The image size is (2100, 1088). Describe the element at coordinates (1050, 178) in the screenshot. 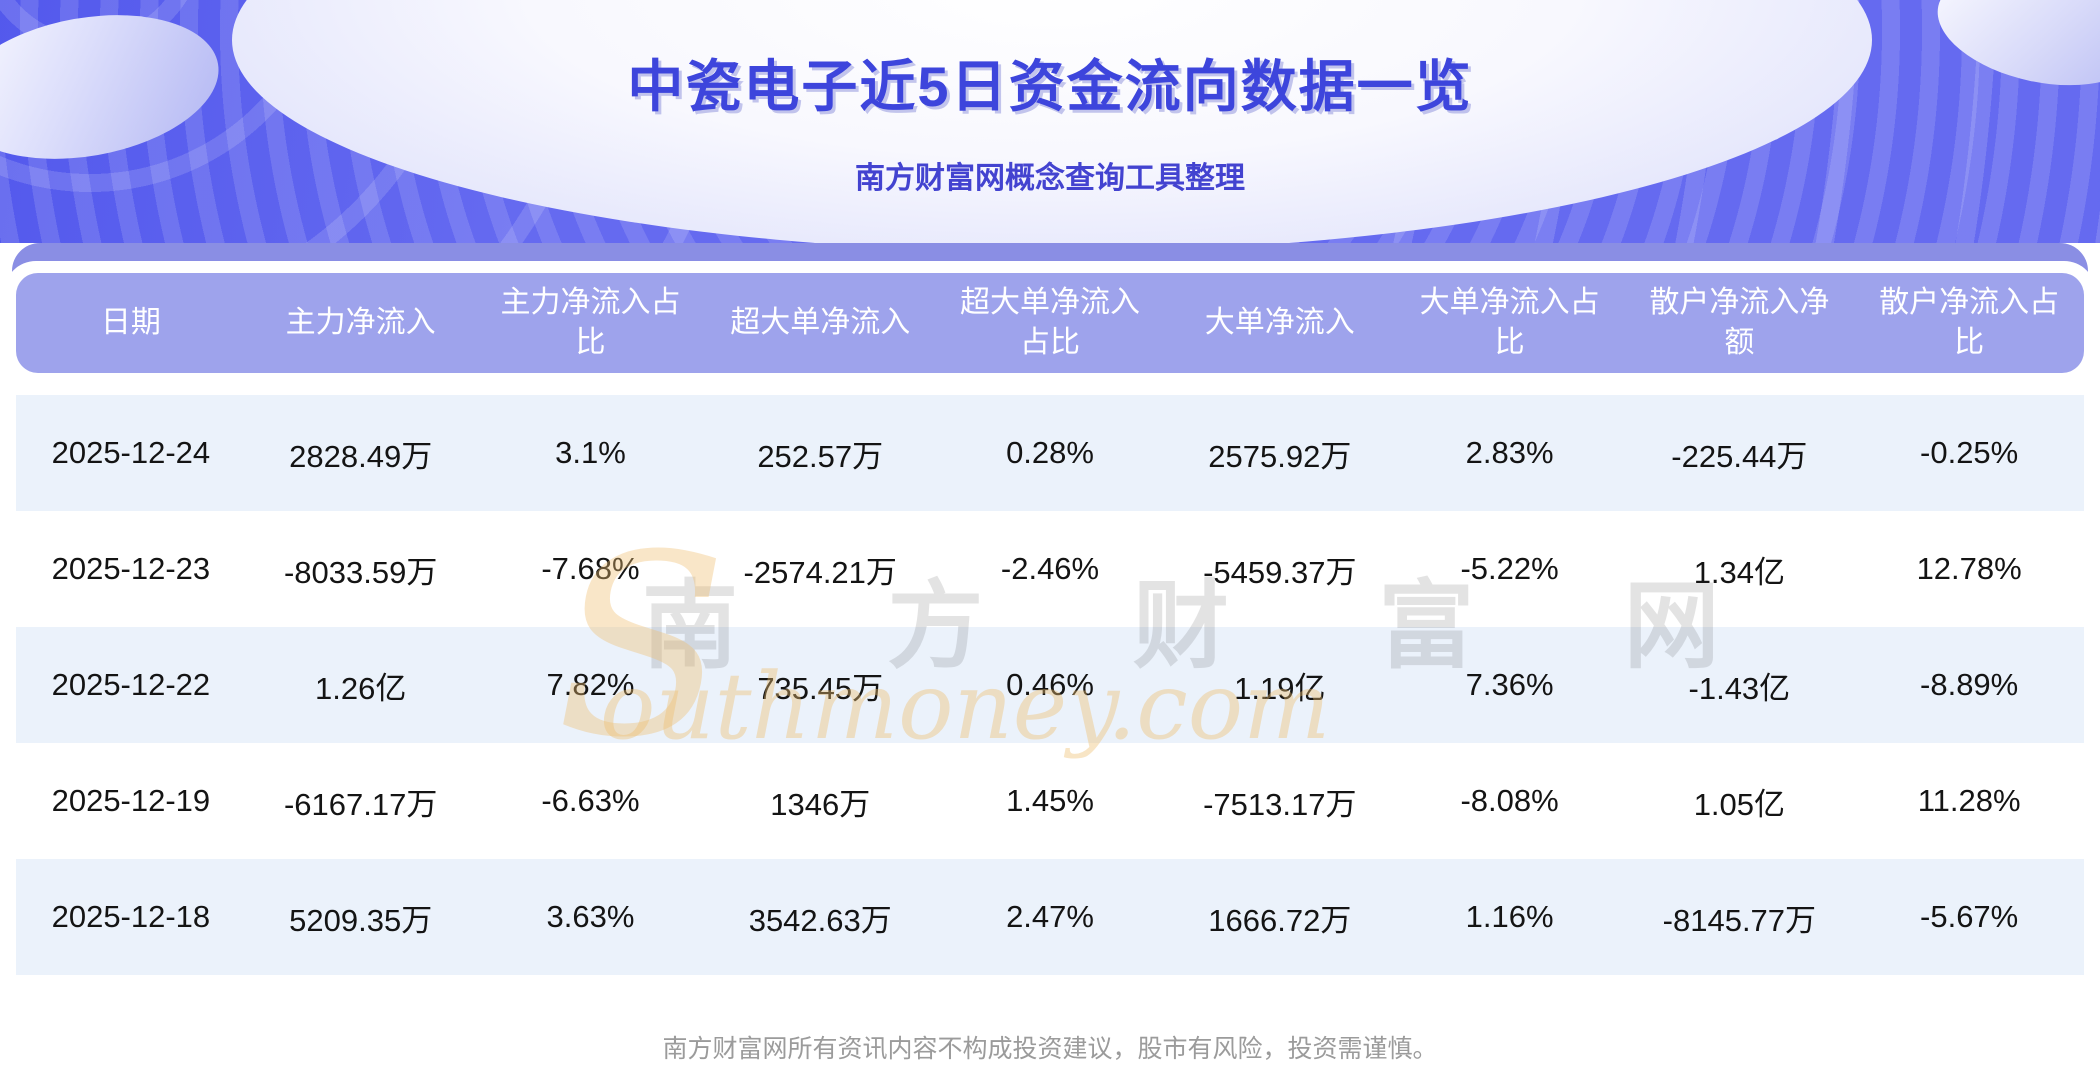

I see `page-subtitle: 南方财富网概念查询工具整理` at that location.